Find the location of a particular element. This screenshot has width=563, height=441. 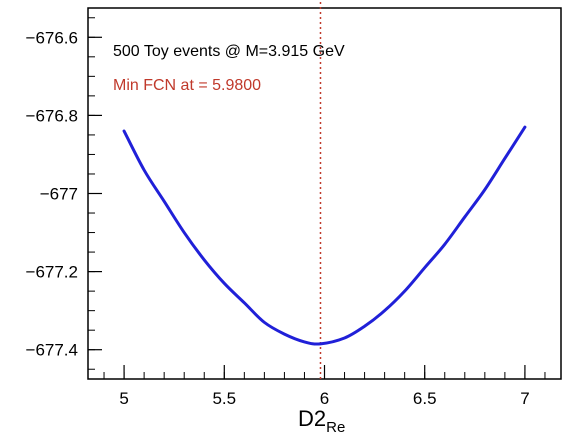

x-tick-label: 6.5 is located at coordinates (425, 398).